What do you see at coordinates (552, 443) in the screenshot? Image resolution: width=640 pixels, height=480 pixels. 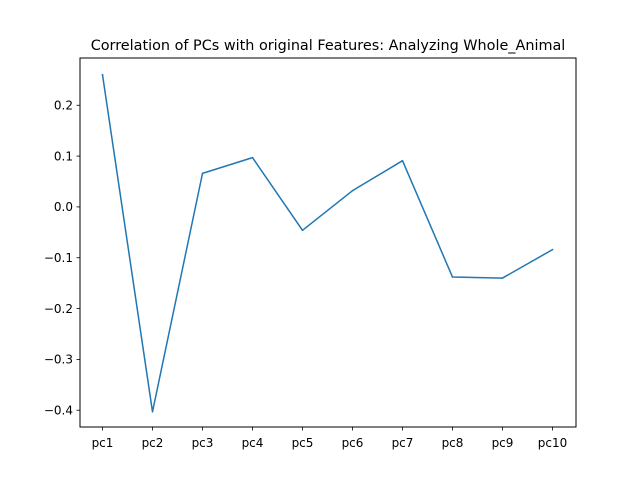 I see `x-tick-label: pc10` at bounding box center [552, 443].